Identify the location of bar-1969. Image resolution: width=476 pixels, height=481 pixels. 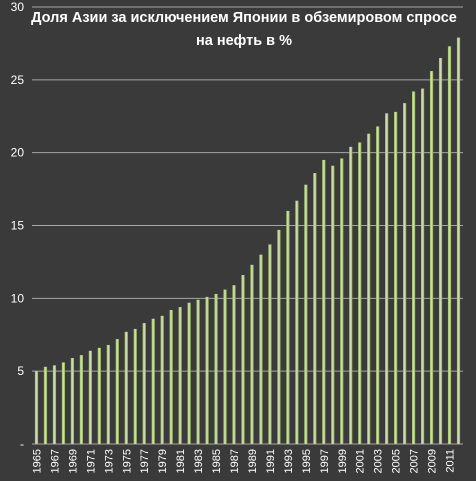
(72, 401).